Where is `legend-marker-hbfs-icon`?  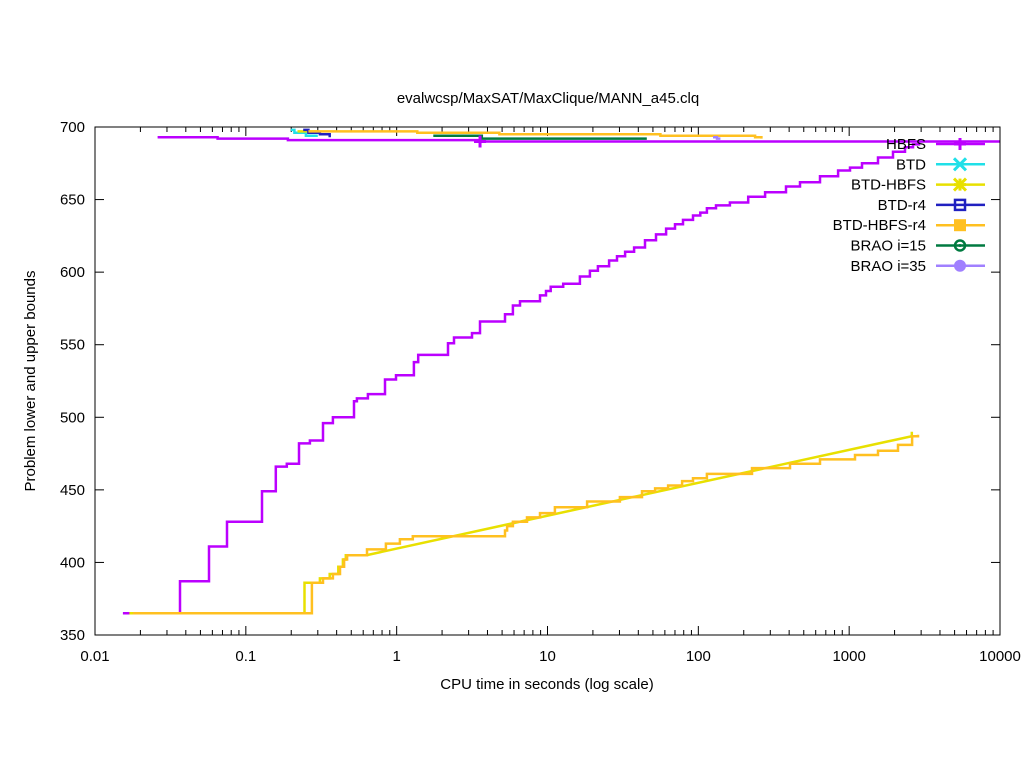 legend-marker-hbfs-icon is located at coordinates (960, 144).